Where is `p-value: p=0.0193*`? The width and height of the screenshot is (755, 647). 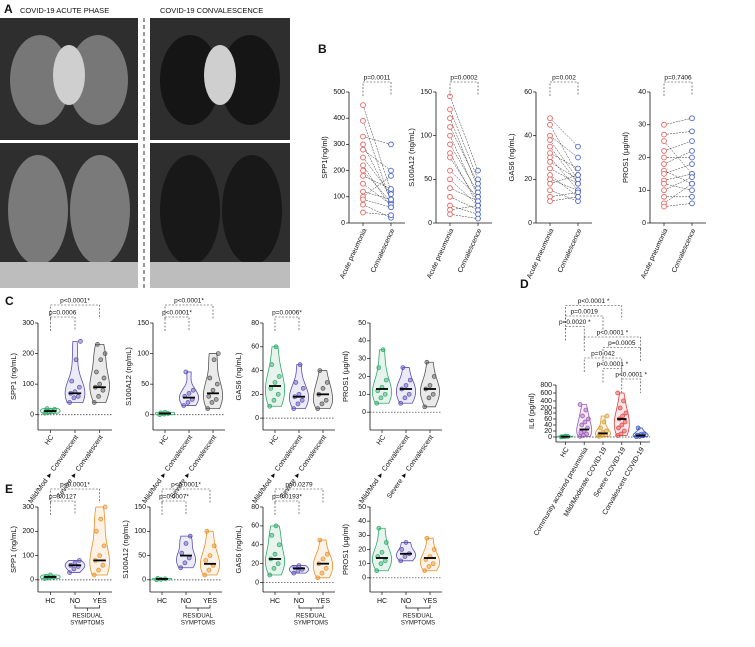
p-value: p=0.0193* is located at coordinates (287, 497).